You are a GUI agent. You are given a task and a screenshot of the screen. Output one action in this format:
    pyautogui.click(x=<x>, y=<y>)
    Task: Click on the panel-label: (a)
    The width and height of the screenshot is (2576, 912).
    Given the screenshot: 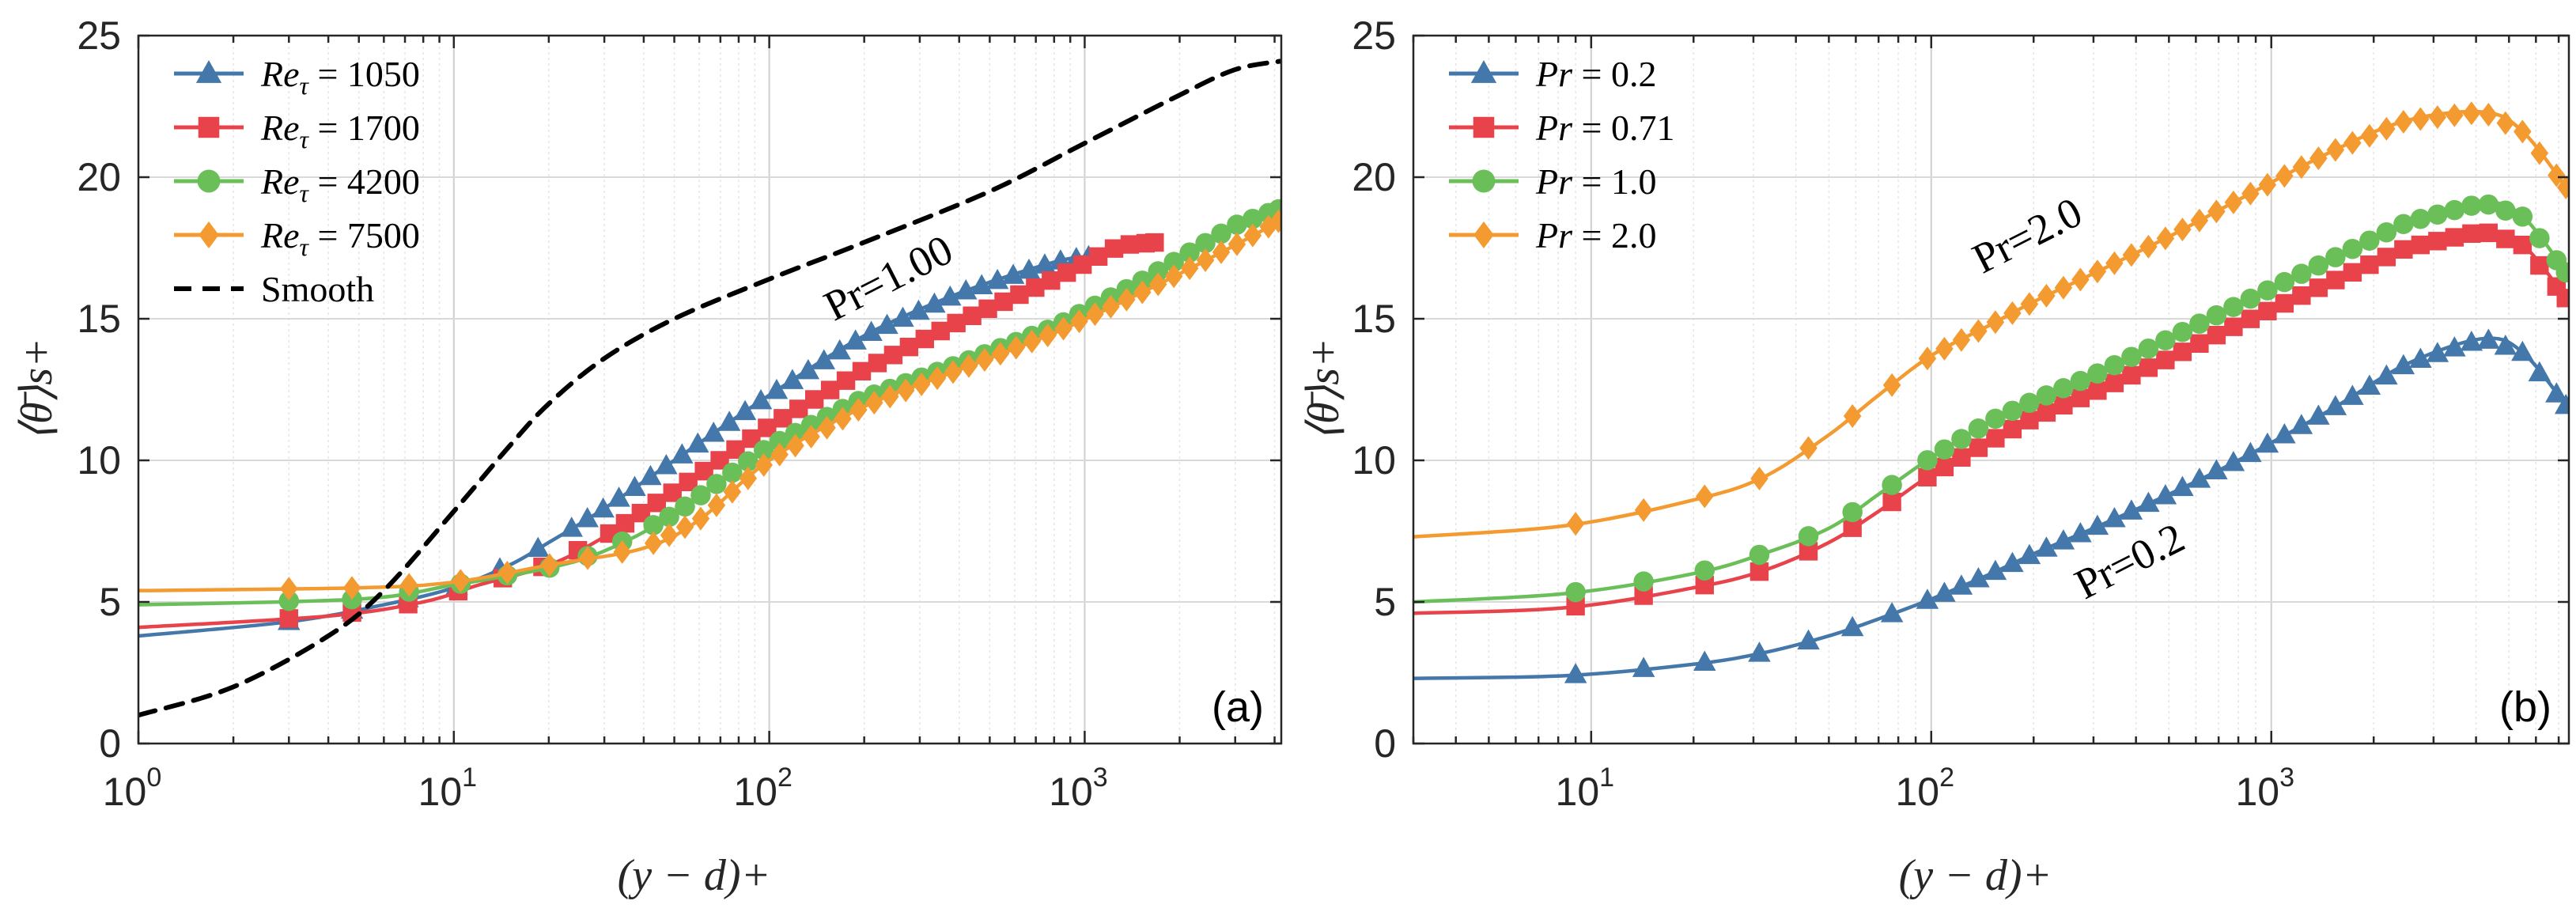 What is the action you would take?
    pyautogui.click(x=1238, y=707)
    